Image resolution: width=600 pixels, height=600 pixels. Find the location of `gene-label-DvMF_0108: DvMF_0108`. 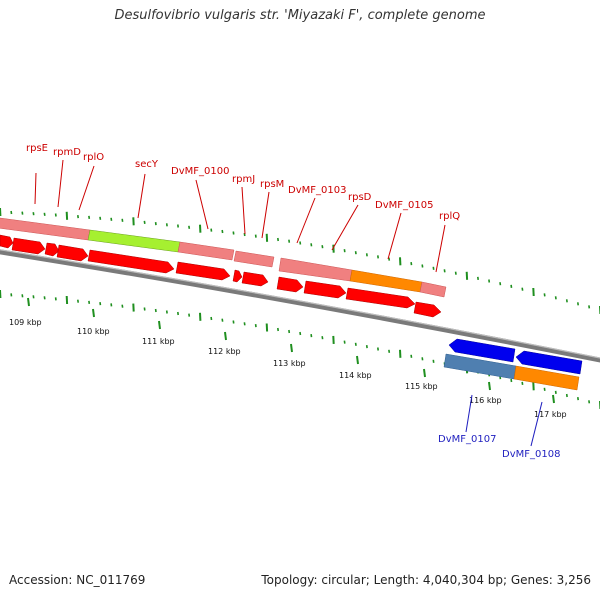

gene-label-DvMF_0108: DvMF_0108 is located at coordinates (531, 454).